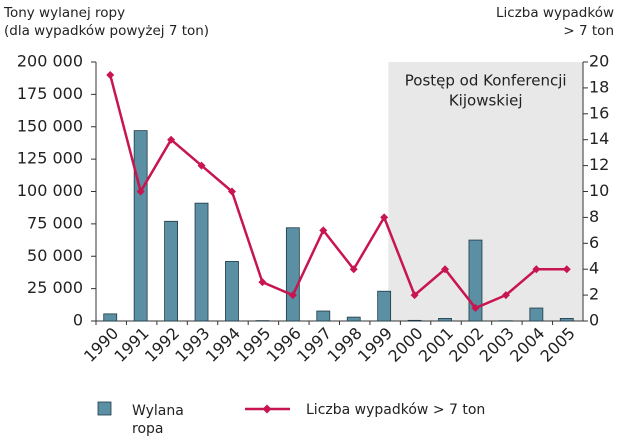 The height and width of the screenshot is (436, 617). Describe the element at coordinates (223, 345) in the screenshot. I see `x-tick-label: 1994` at that location.